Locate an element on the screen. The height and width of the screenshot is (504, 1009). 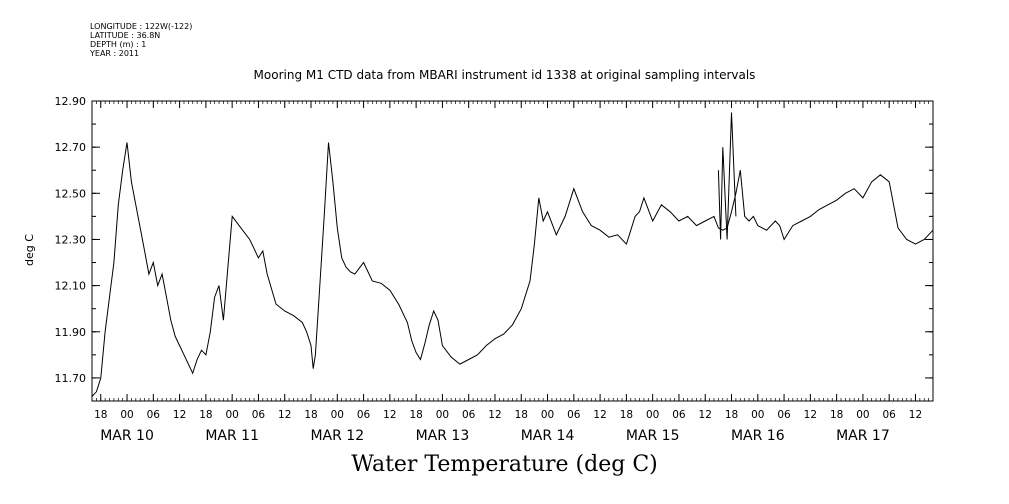
x-axis-label: Water Temperature (deg C) is located at coordinates (504, 464).